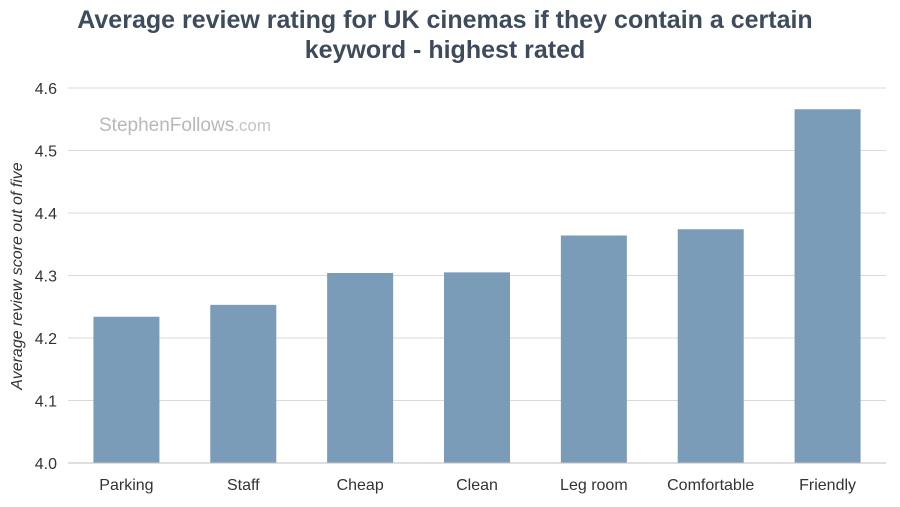 The width and height of the screenshot is (900, 507). I want to click on x-category-label: Parking, so click(126, 485).